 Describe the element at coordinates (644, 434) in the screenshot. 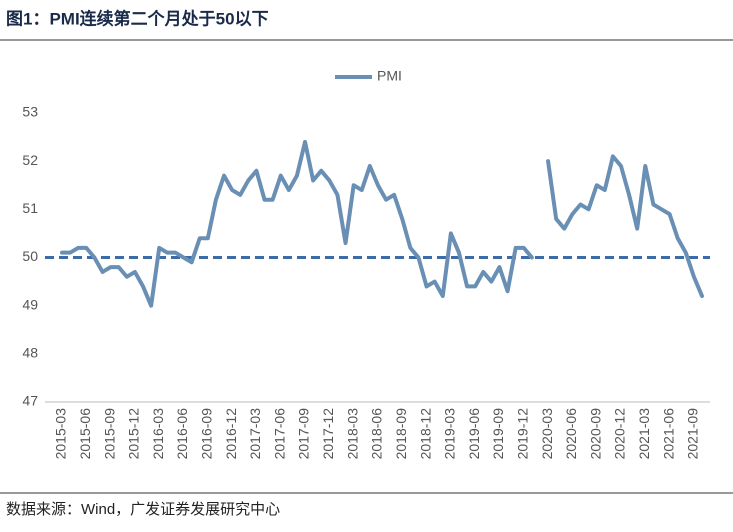

I see `x-tick-label: 2021-03` at that location.